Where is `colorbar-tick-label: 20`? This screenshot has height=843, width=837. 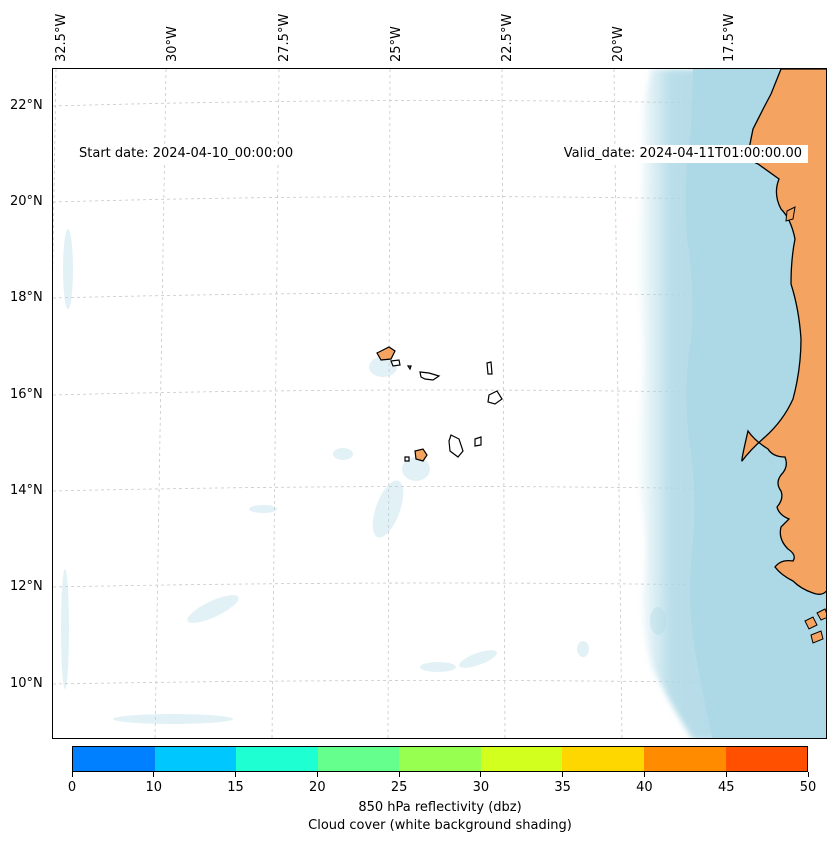 colorbar-tick-label: 20 is located at coordinates (317, 787).